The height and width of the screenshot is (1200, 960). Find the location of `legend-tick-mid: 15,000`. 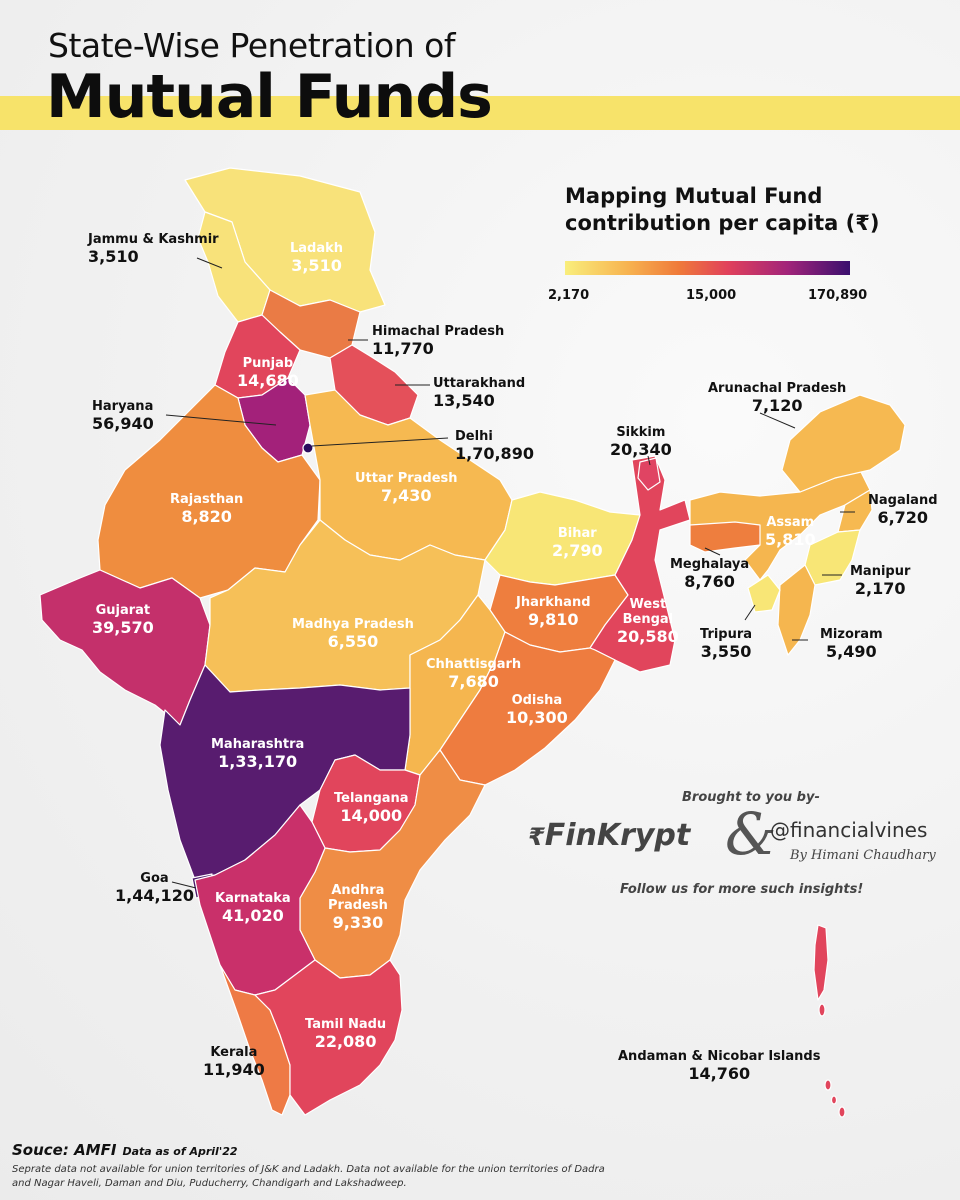

legend-tick-mid: 15,000 is located at coordinates (711, 295).